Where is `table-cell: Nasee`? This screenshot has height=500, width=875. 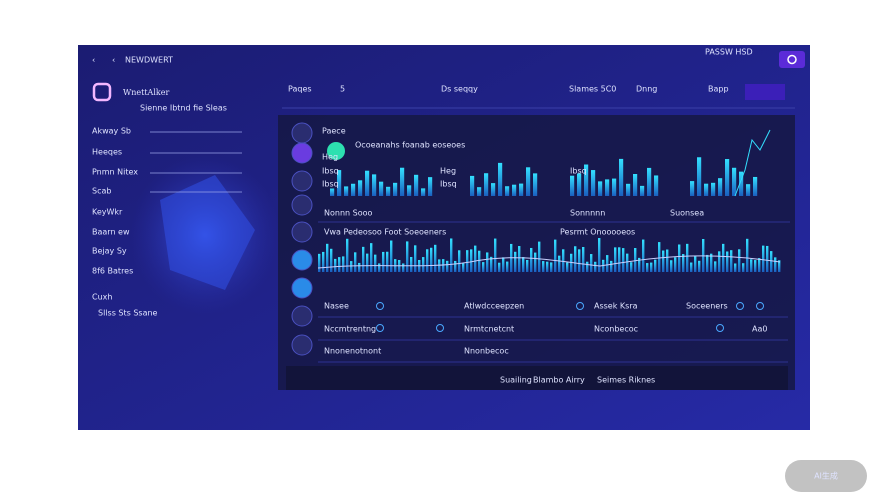 table-cell: Nasee is located at coordinates (336, 306).